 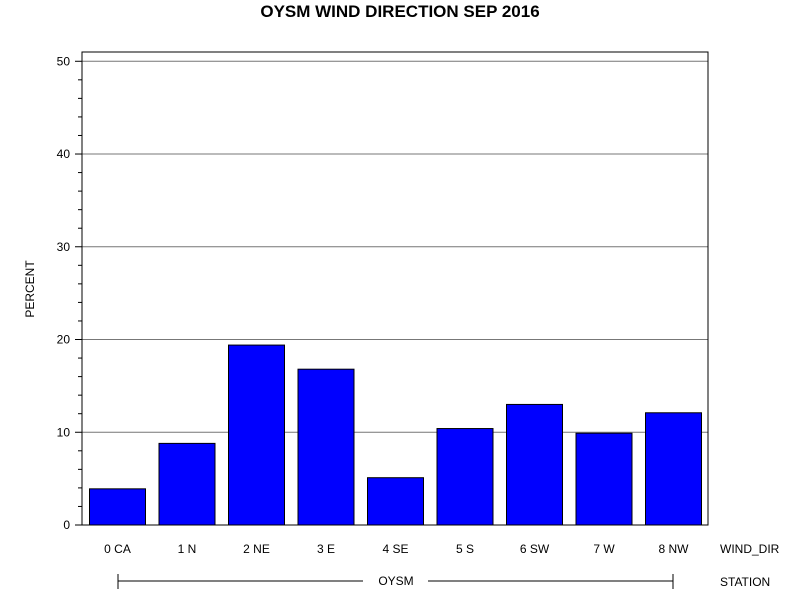 What do you see at coordinates (465, 549) in the screenshot?
I see `x-tick-label-5-s: 5 S` at bounding box center [465, 549].